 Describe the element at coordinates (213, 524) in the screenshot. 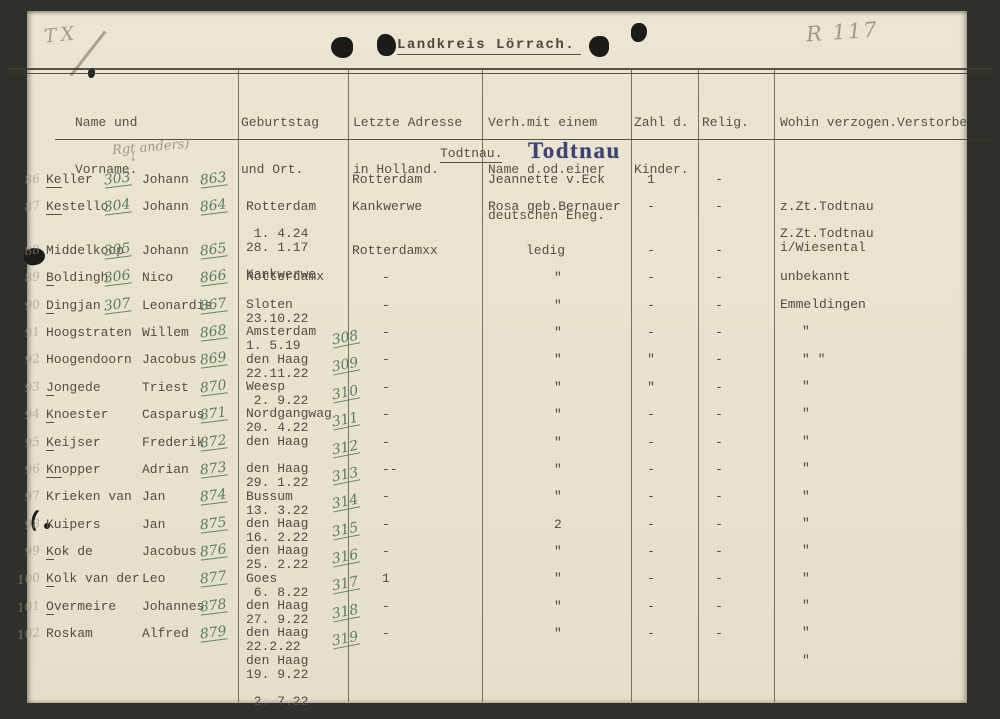

I see `green-registry-number: 875` at that location.